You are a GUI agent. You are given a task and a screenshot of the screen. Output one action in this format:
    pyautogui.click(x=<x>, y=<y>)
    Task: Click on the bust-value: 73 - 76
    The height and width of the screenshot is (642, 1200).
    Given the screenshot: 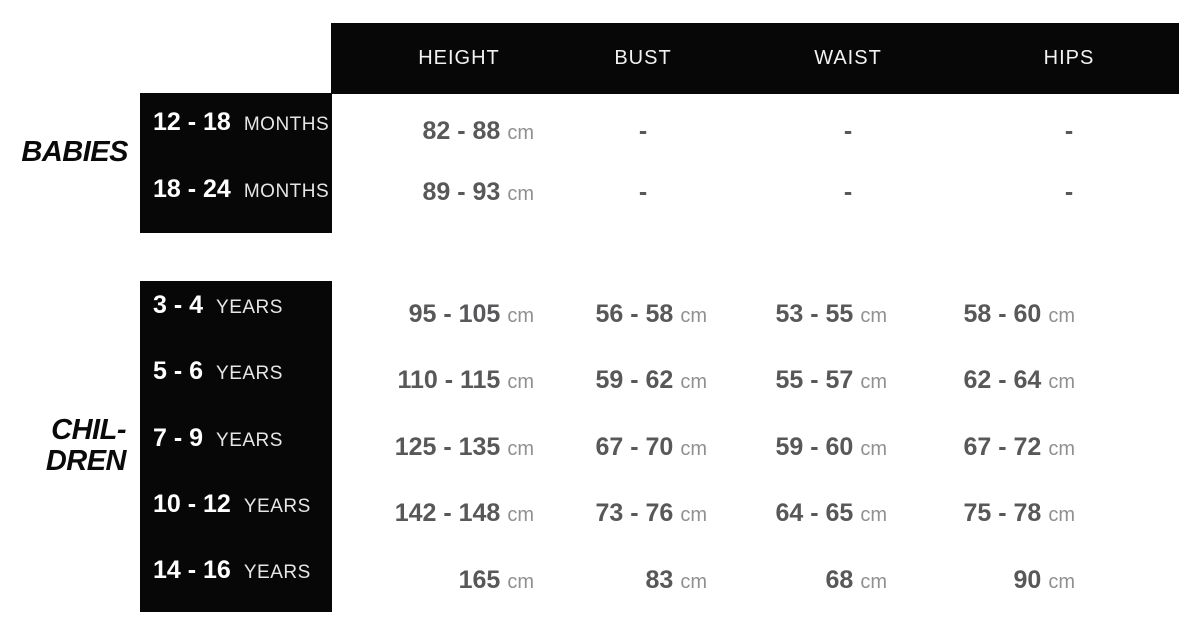 What is the action you would take?
    pyautogui.click(x=634, y=513)
    